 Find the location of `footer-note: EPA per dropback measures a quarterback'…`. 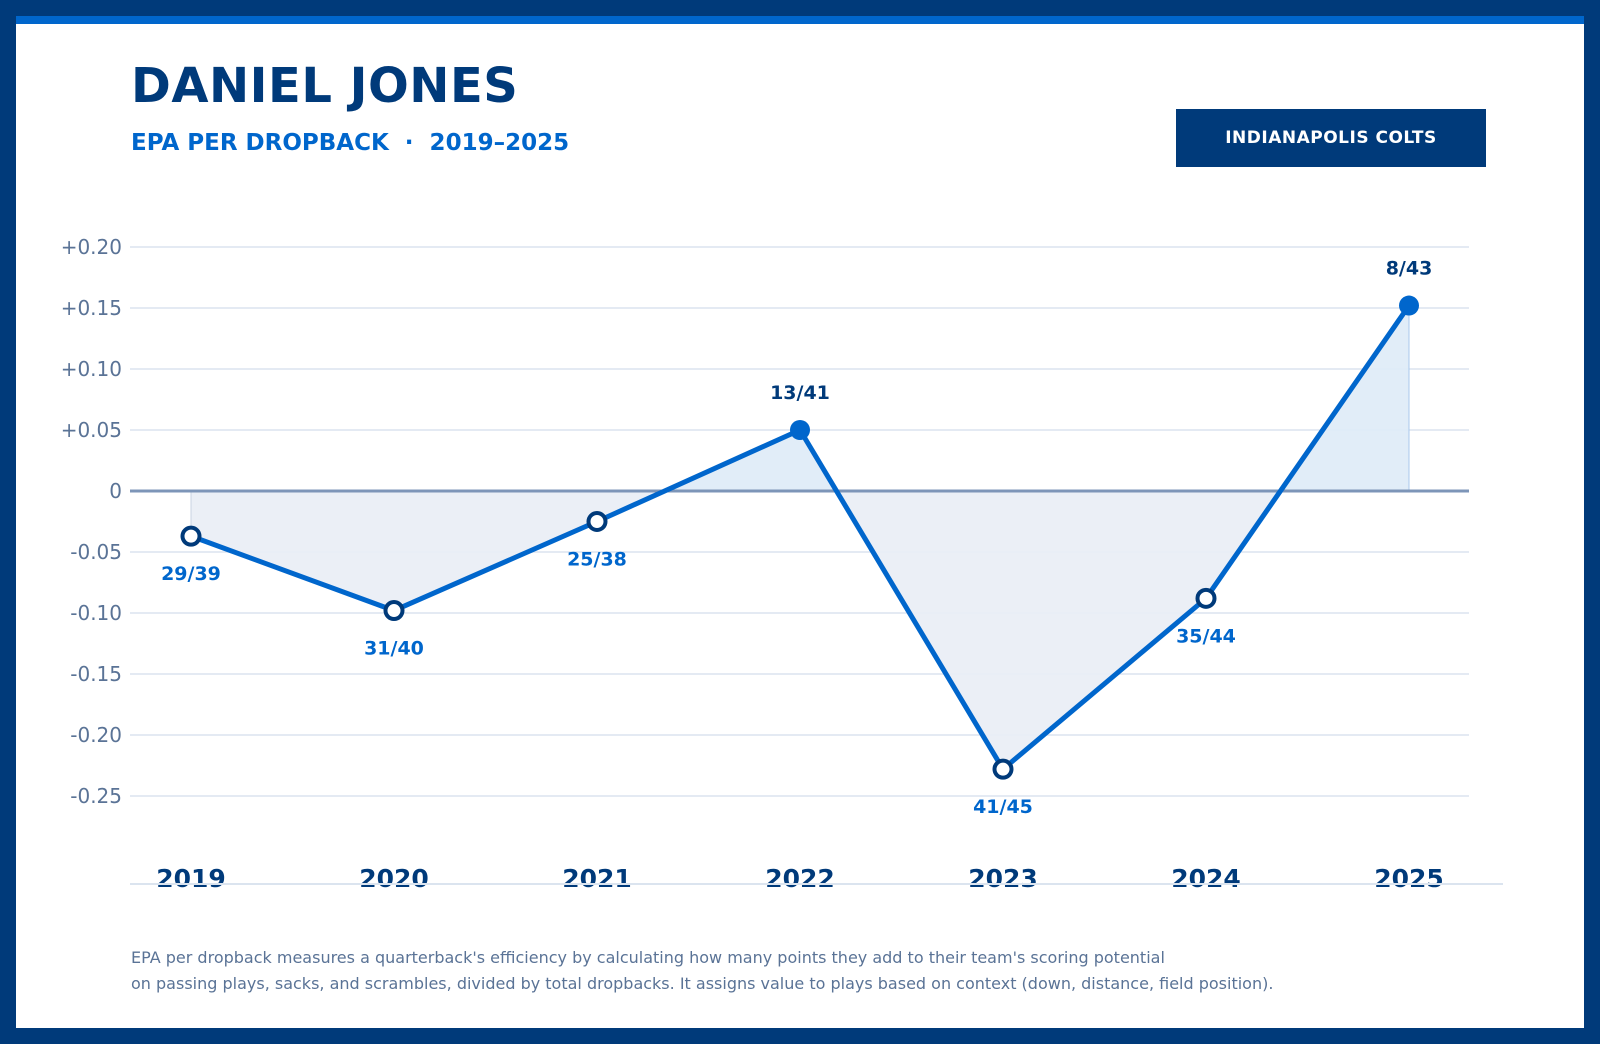

footer-note: EPA per dropback measures a quarterback'… is located at coordinates (702, 971).